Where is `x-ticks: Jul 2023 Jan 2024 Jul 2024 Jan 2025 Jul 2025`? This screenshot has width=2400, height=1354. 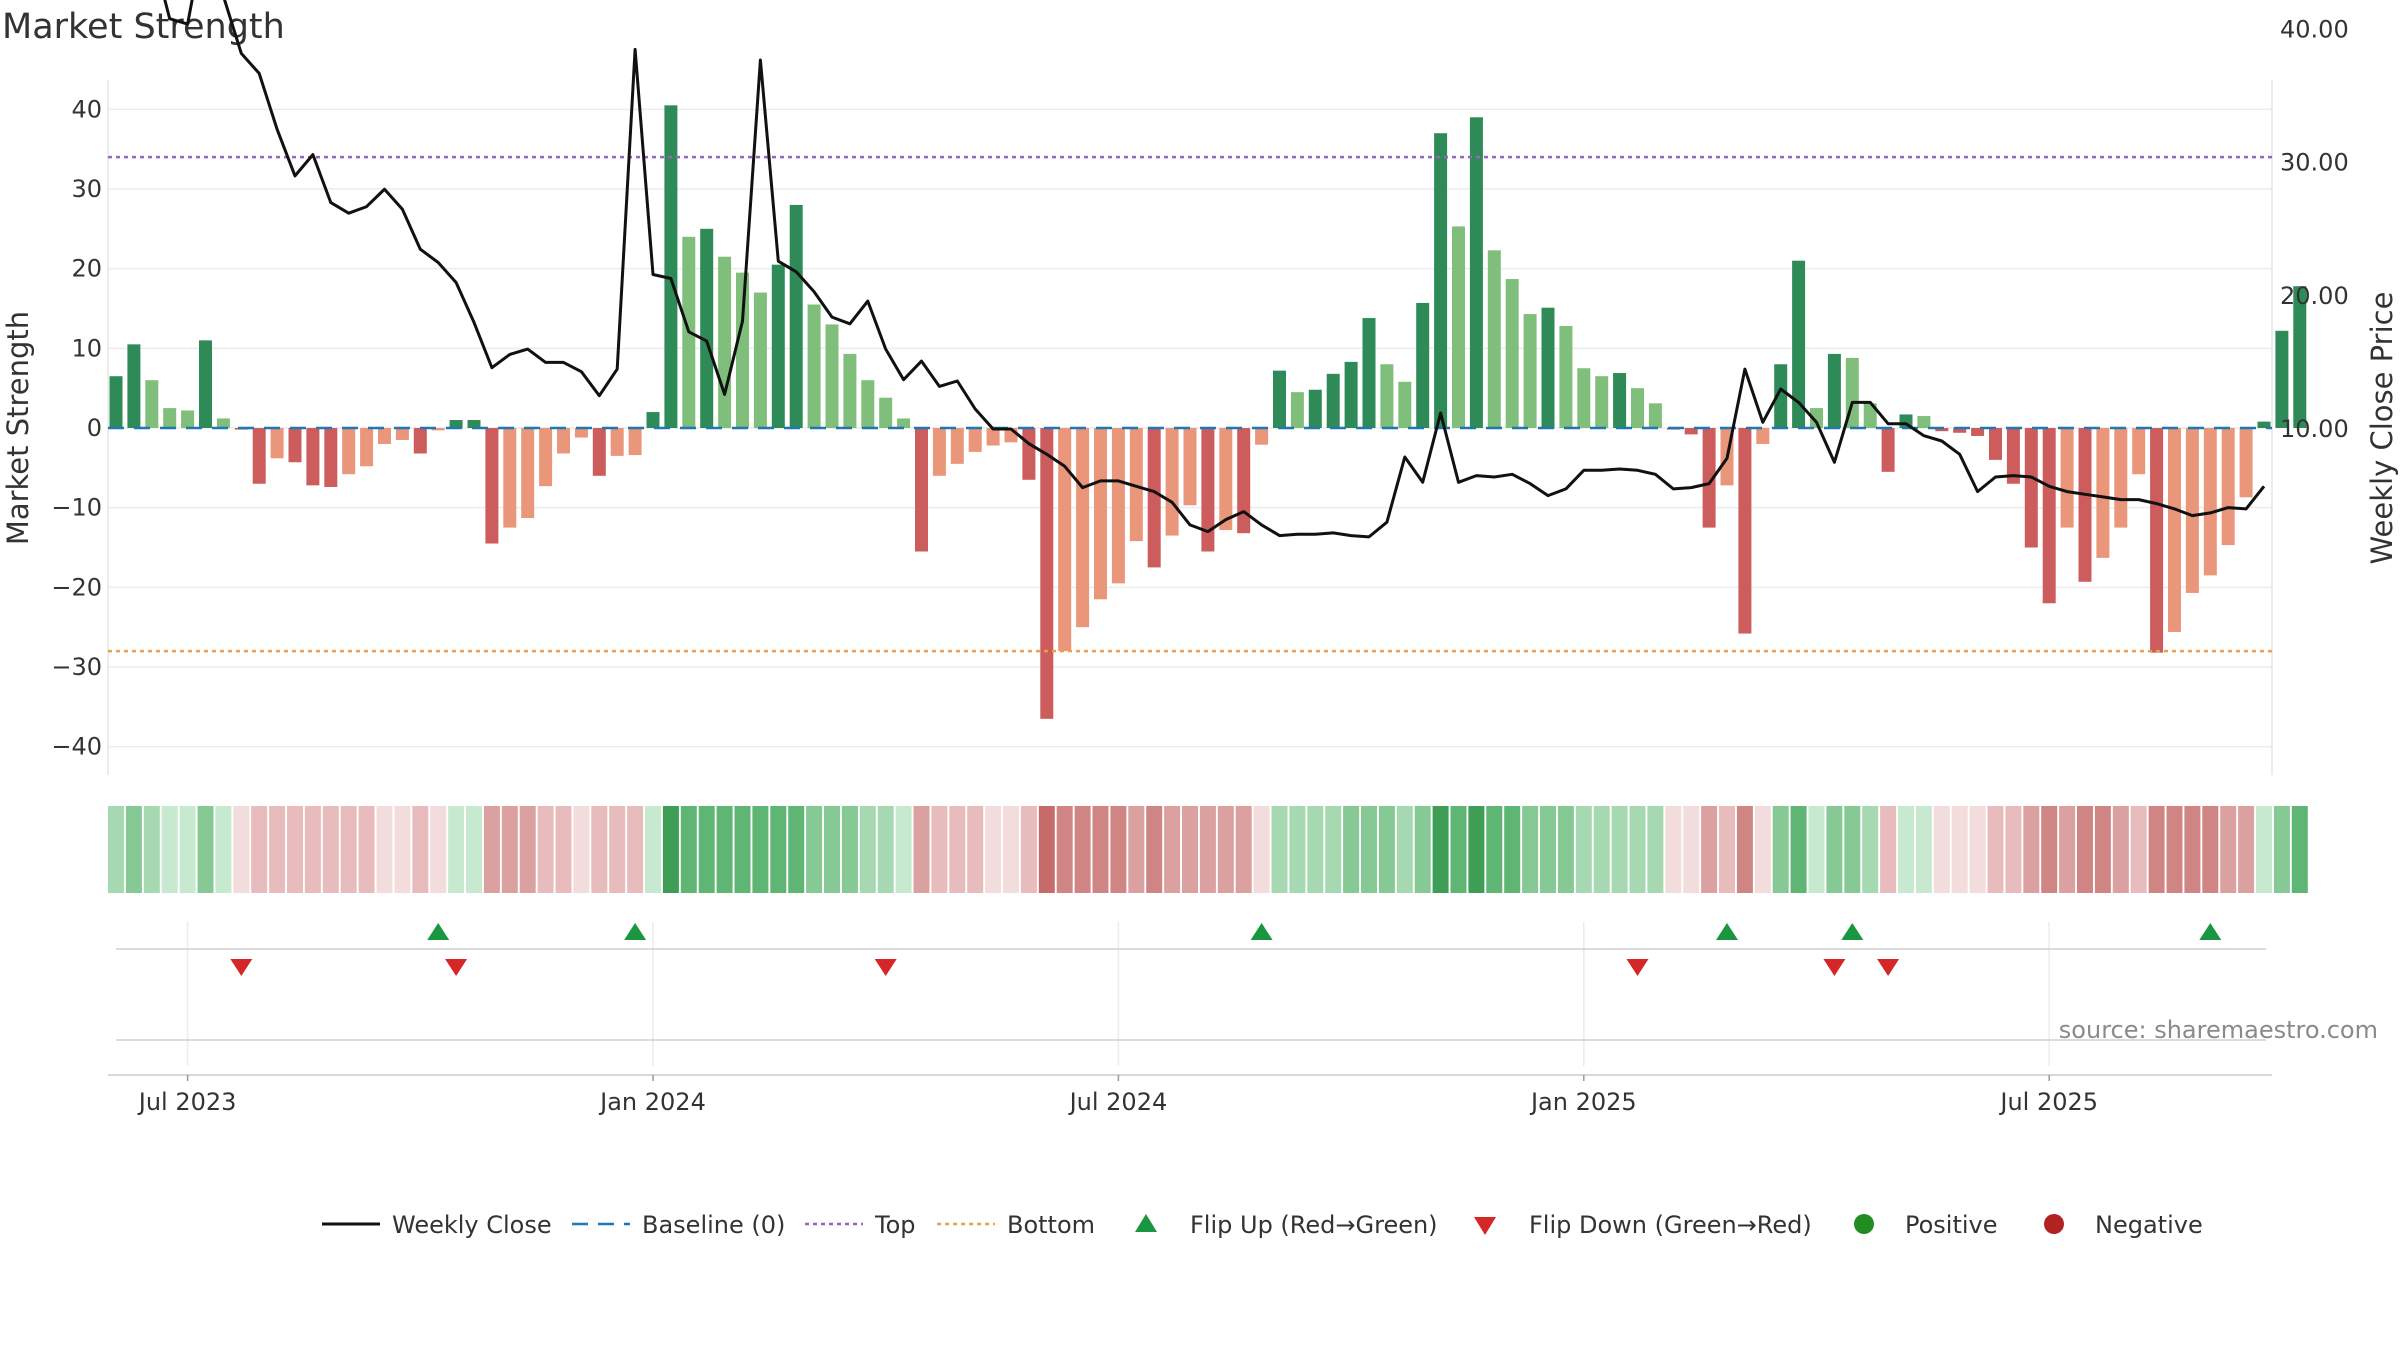 x-ticks: Jul 2023 Jan 2024 Jul 2024 Jan 2025 Jul 2025 is located at coordinates (1117, 1095).